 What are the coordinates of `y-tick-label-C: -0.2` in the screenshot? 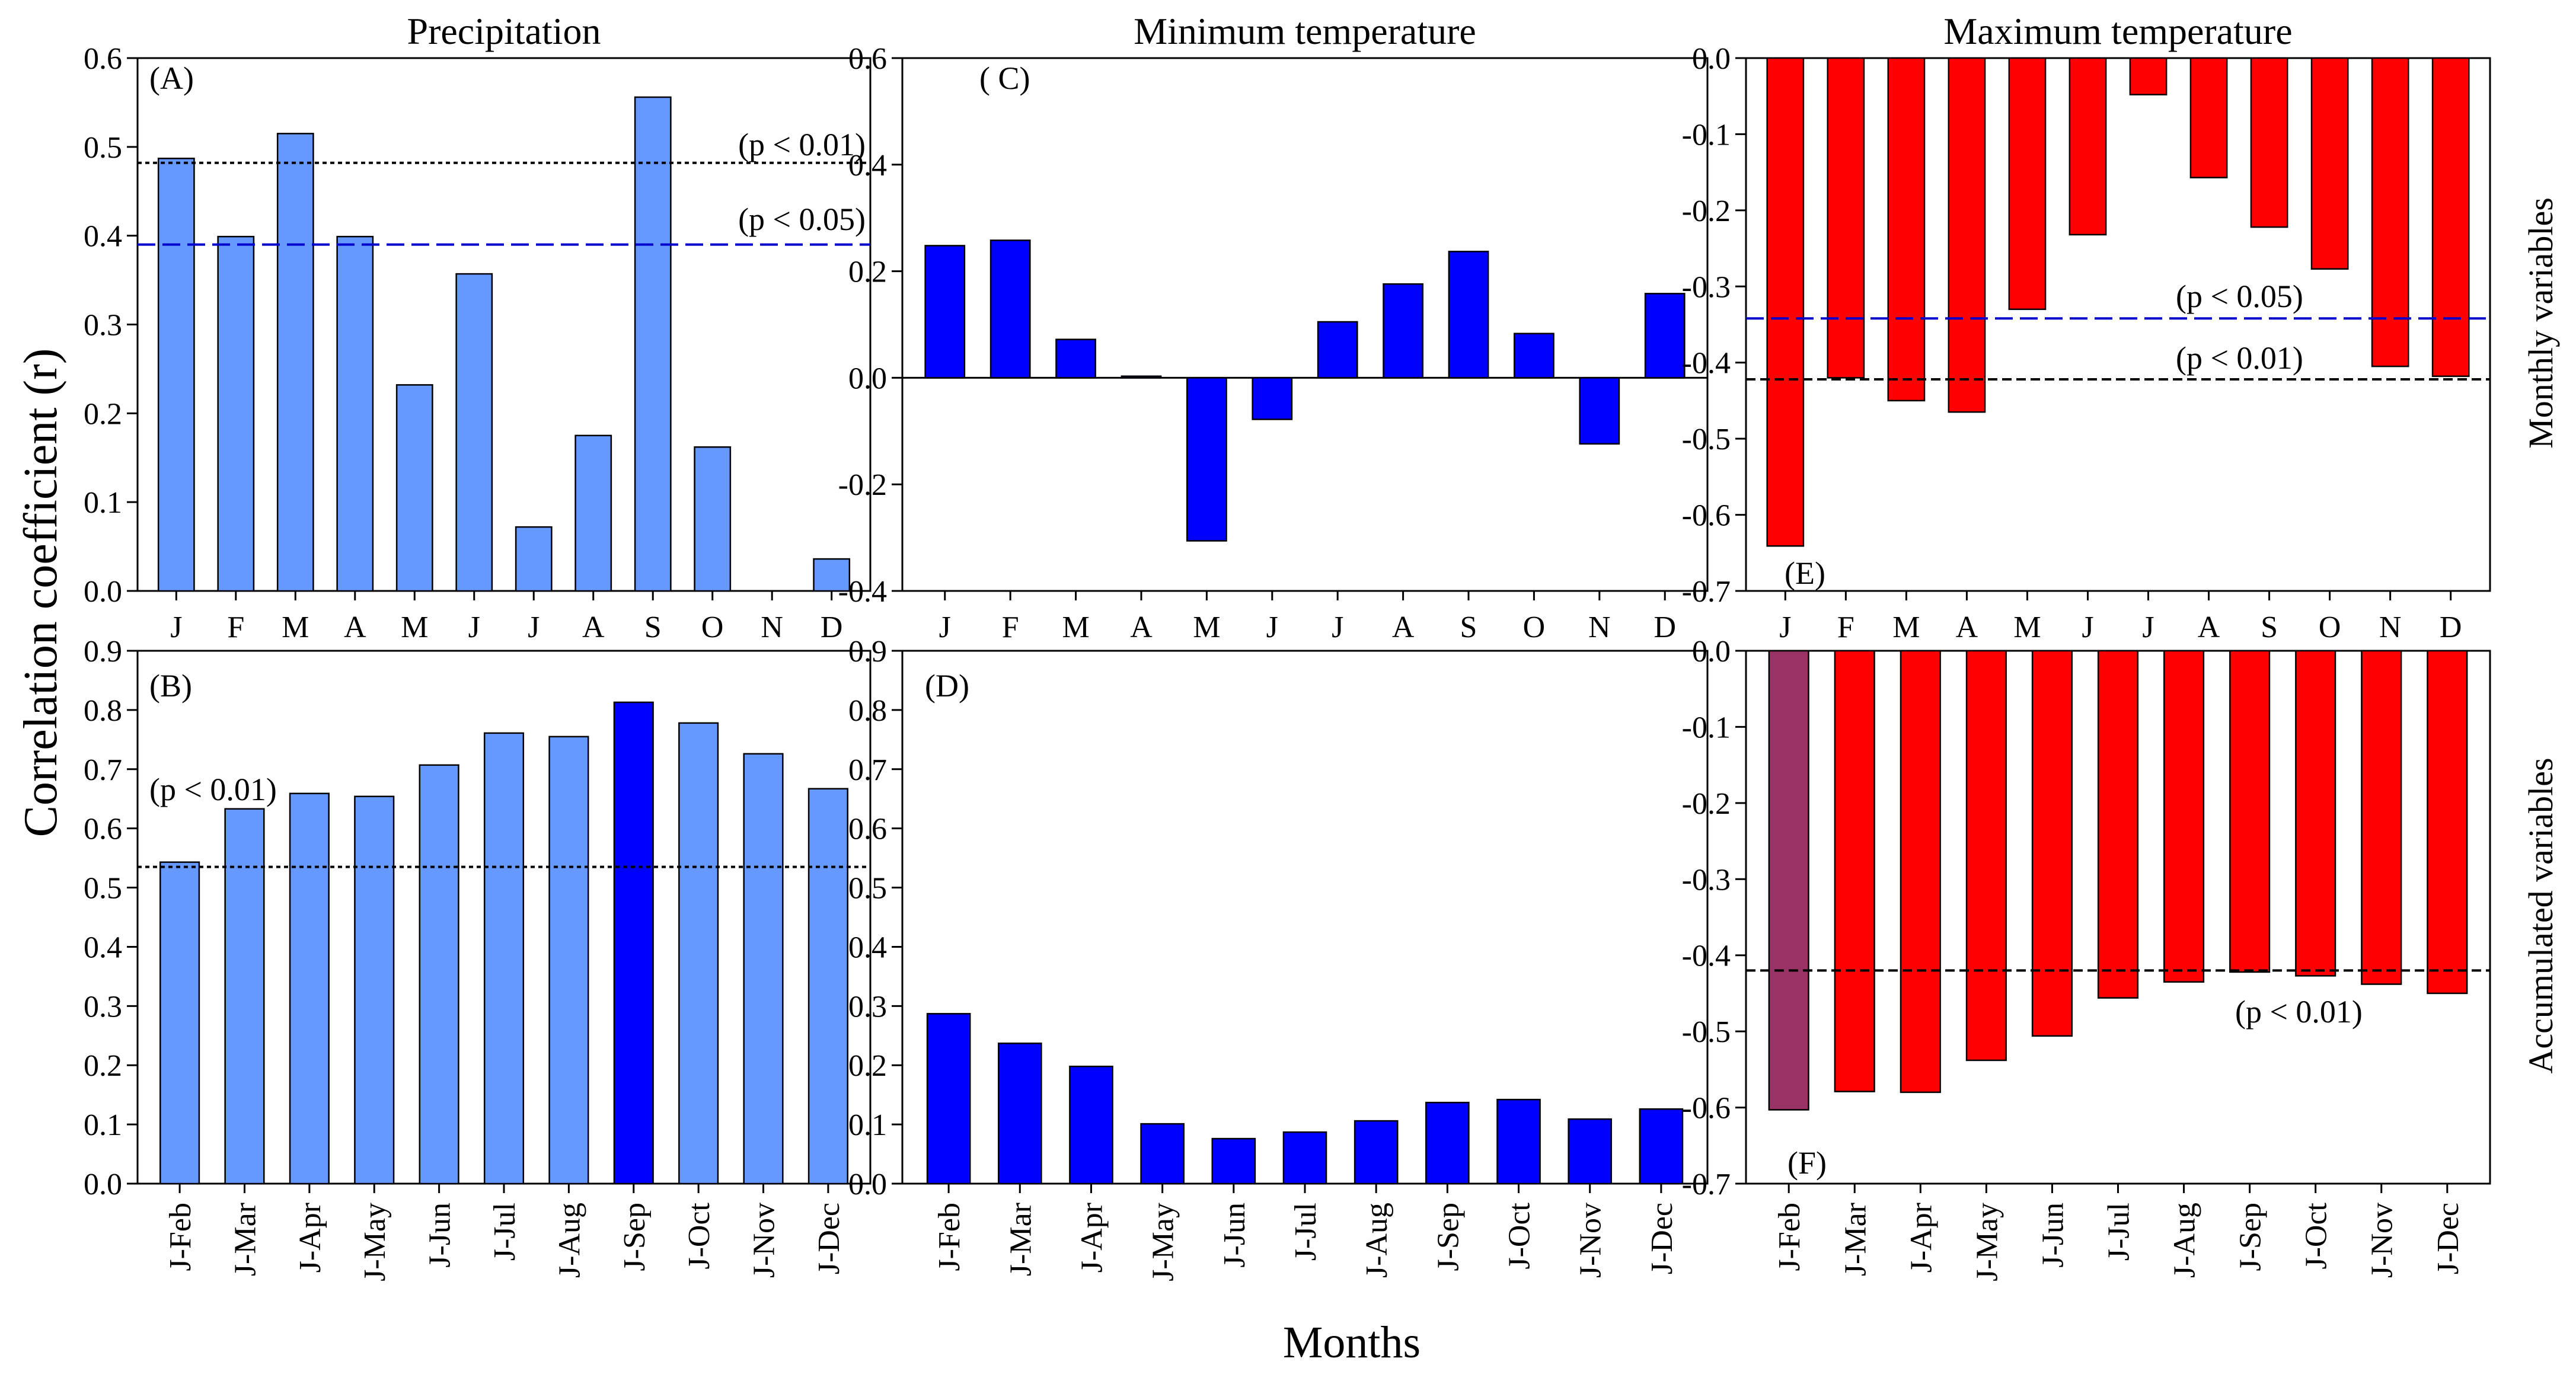 It's located at (862, 485).